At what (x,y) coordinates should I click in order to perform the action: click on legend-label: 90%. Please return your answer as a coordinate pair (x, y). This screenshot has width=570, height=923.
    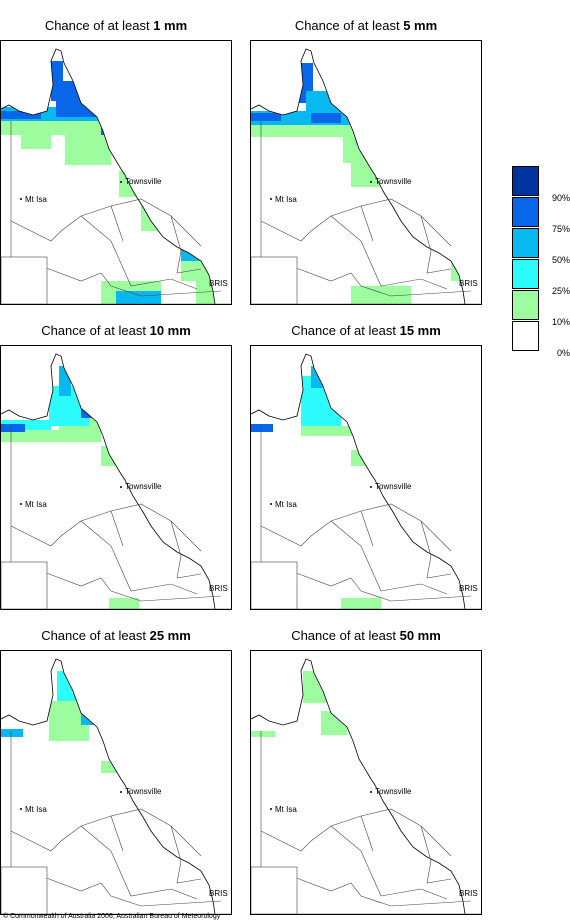
    Looking at the image, I should click on (560, 198).